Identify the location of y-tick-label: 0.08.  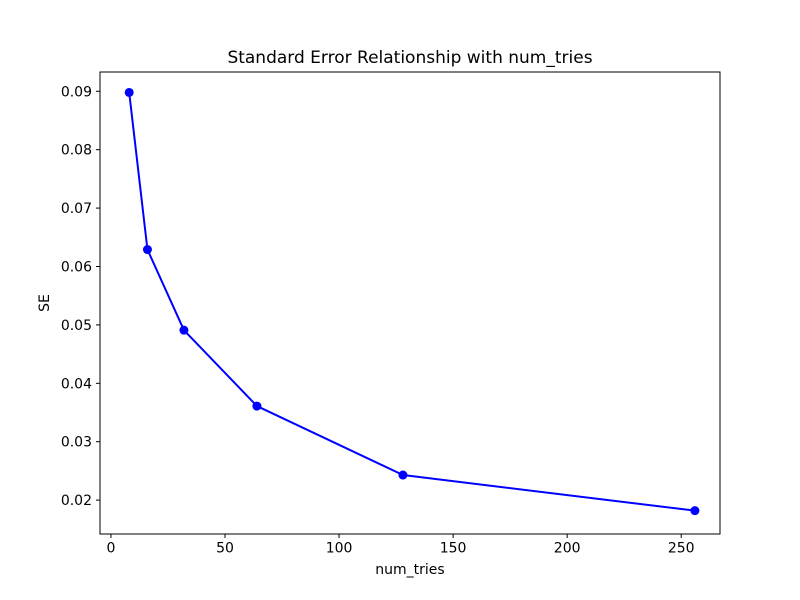
(76, 151).